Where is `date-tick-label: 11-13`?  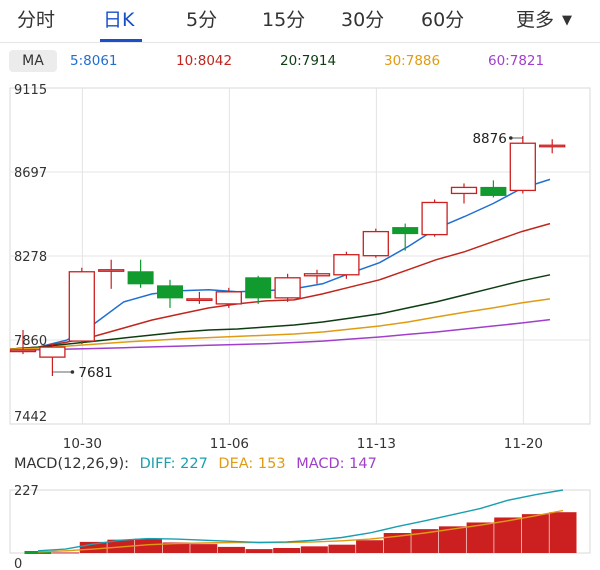
date-tick-label: 11-13 is located at coordinates (376, 444).